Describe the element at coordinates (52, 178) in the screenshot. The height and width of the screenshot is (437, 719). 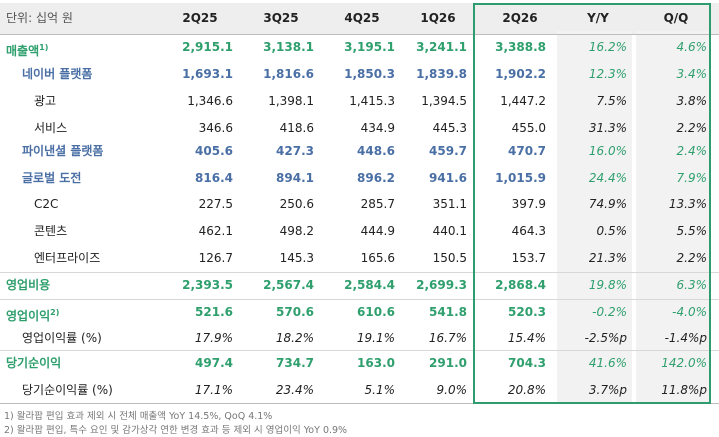
I see `row-label-text: 글로벌 도전` at that location.